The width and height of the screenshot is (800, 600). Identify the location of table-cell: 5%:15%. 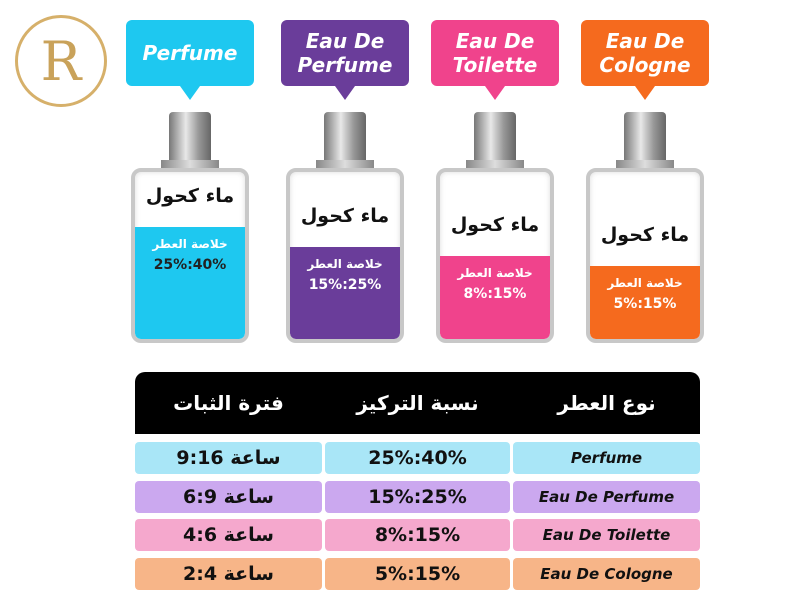
(417, 574).